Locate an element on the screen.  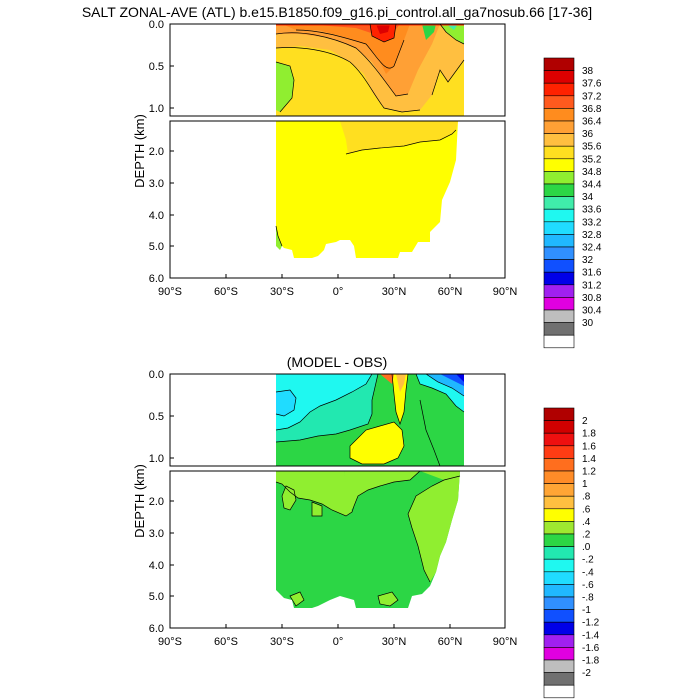
colorbar-tick-label: 32 is located at coordinates (588, 260).